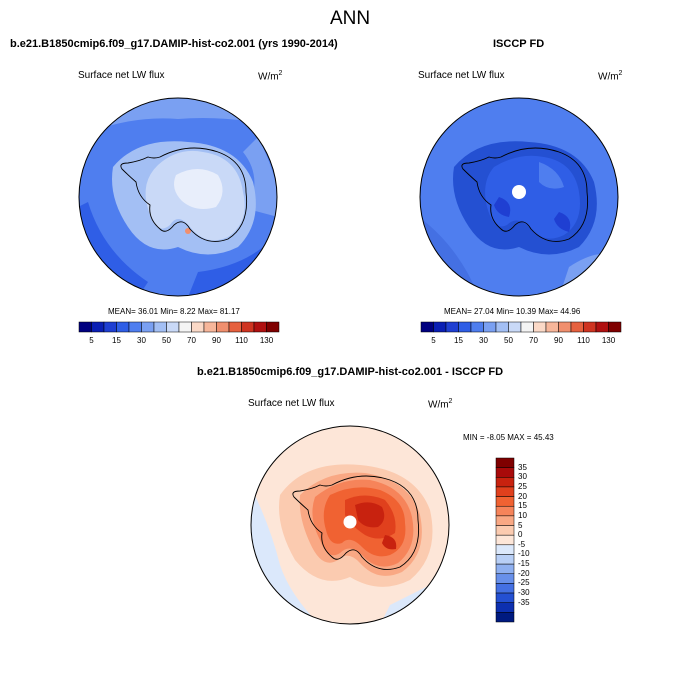 The image size is (700, 700). I want to click on panel3-colorbar-ticks: 35 30 25 20 15 10 5 0 -5 -10 -15 -20 -25 -30 -35, so click(533, 540).